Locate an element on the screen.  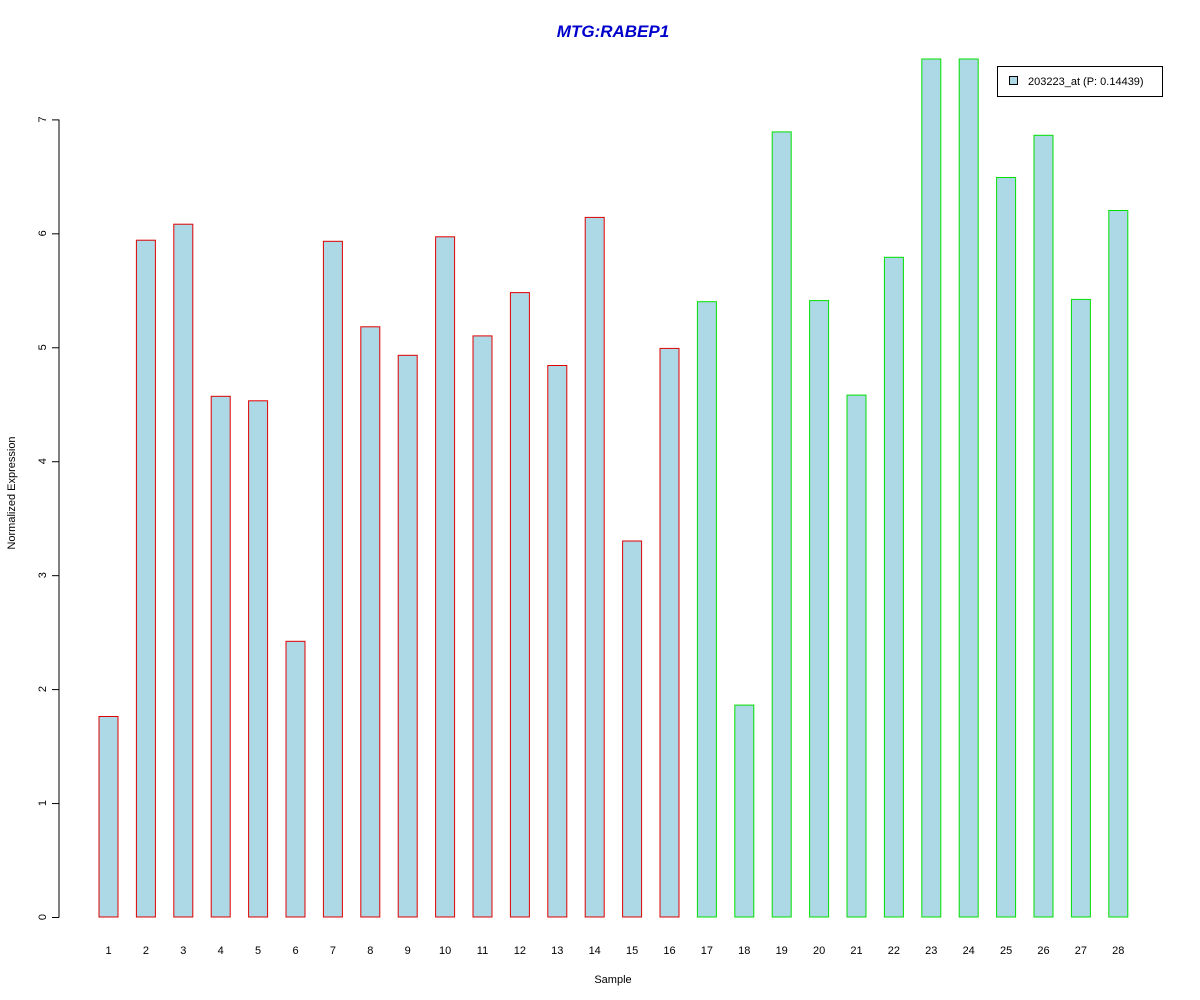
y-tick-label: 1 is located at coordinates (43, 803).